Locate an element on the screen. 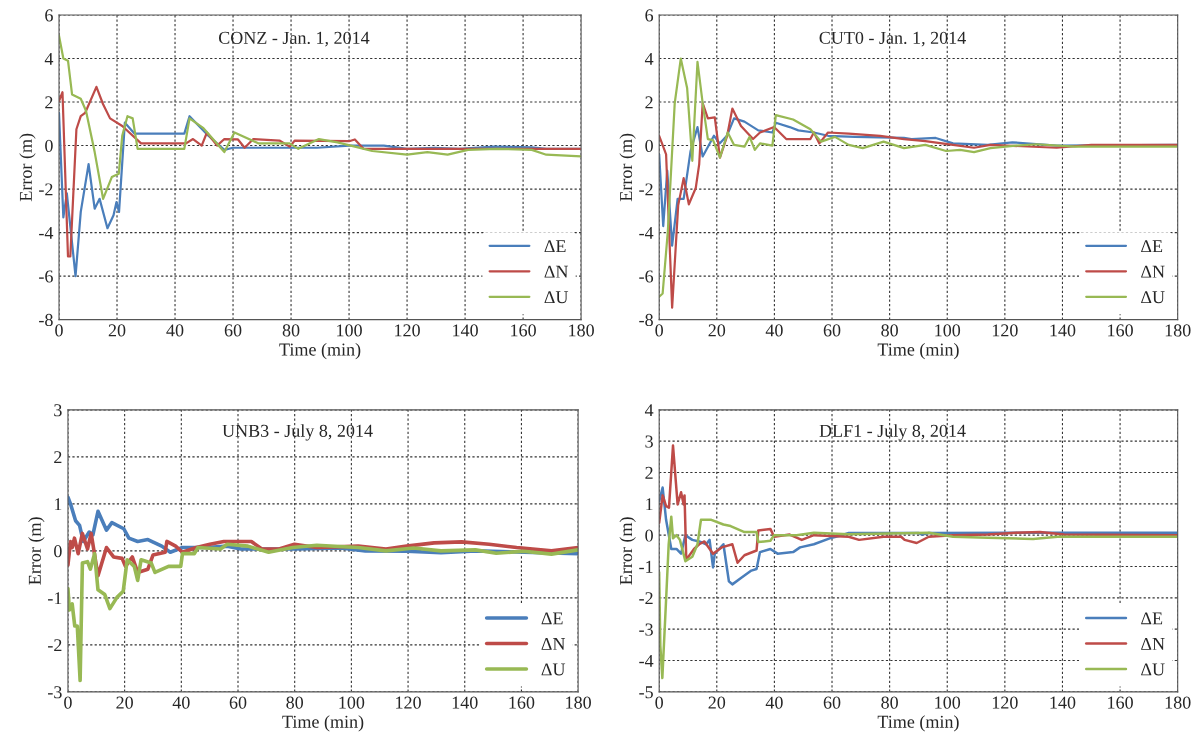  text: UNB3 - July 8, 2014 is located at coordinates (297, 432).